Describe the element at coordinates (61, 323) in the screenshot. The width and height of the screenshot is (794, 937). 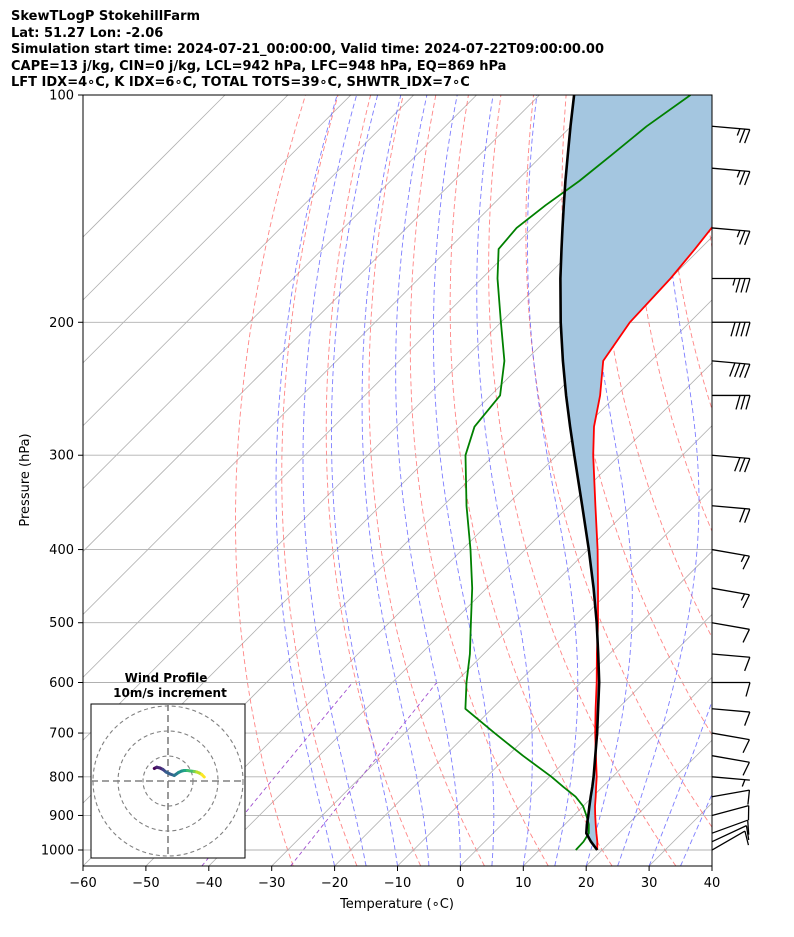
I see `y-tick-label: 200` at that location.